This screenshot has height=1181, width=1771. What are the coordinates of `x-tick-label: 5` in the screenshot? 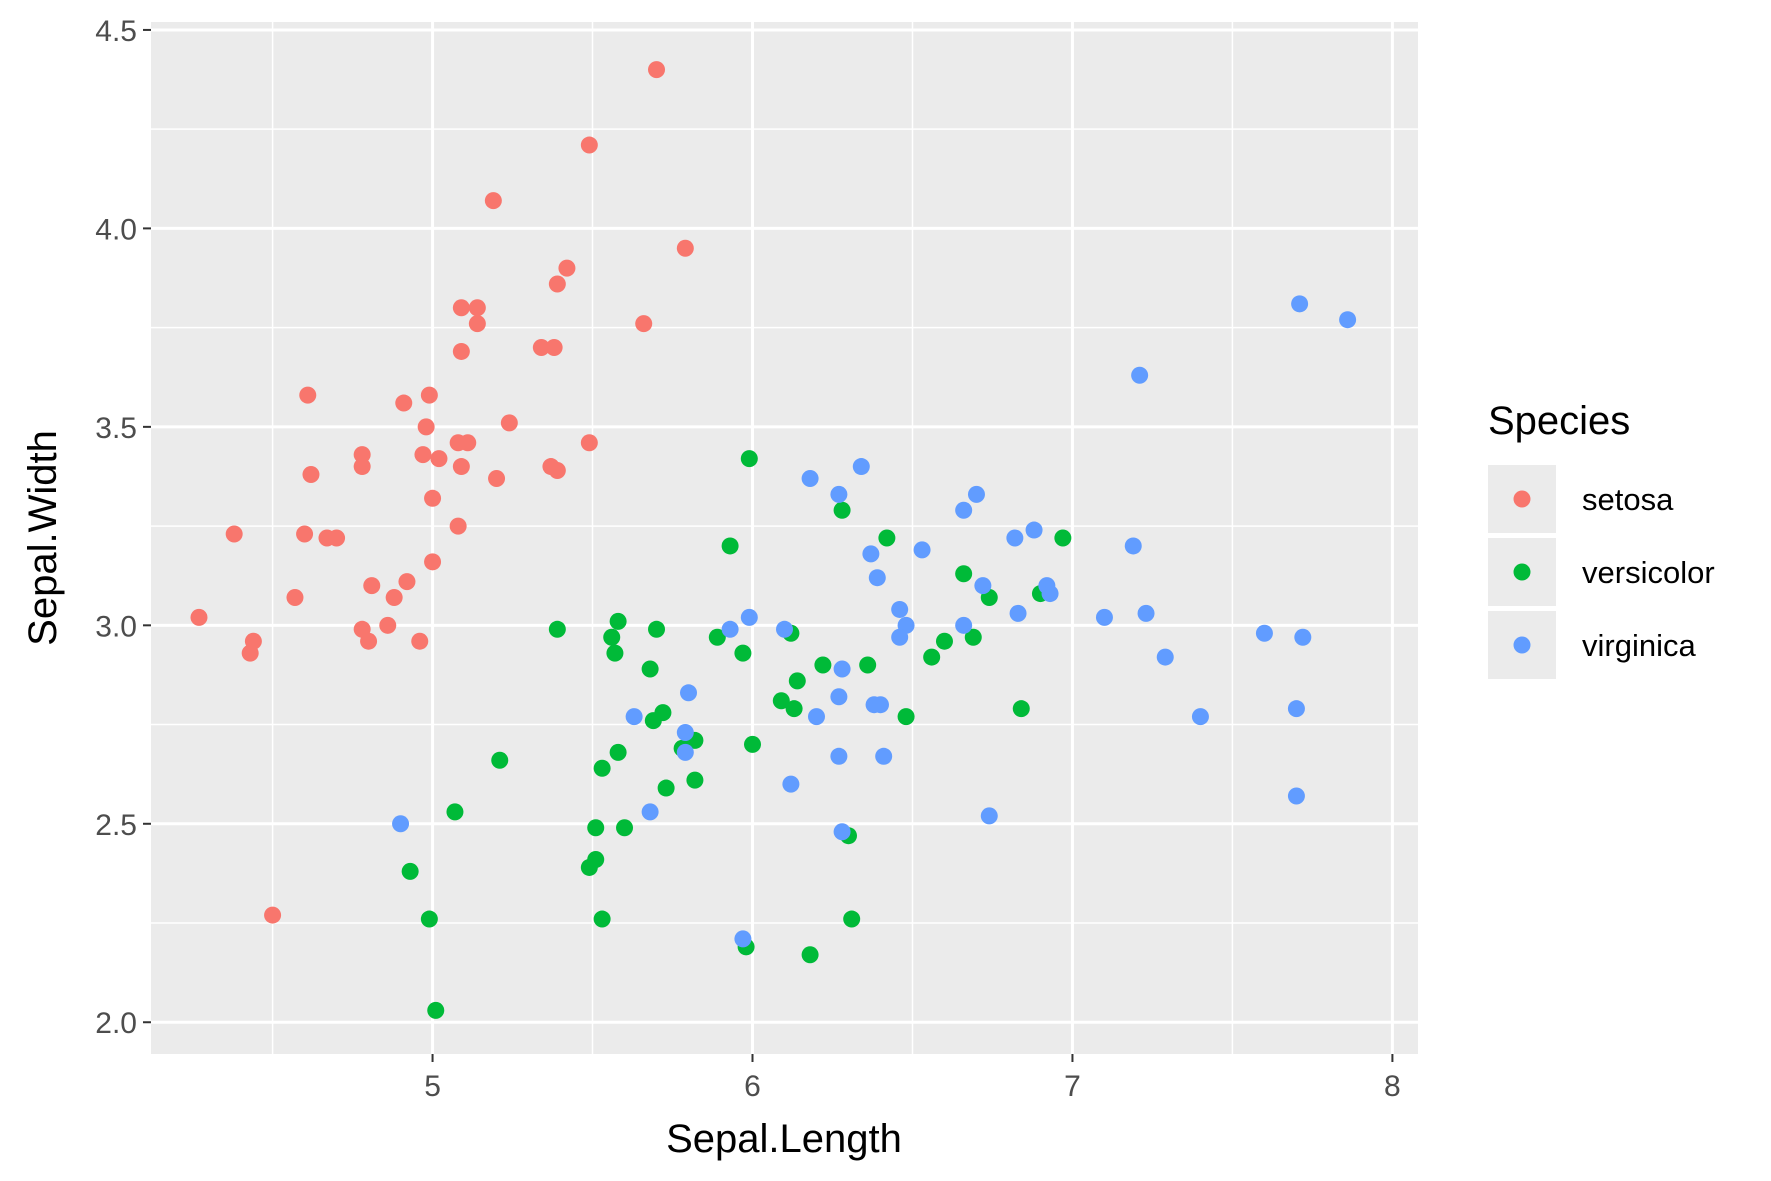 It's located at (432, 1086).